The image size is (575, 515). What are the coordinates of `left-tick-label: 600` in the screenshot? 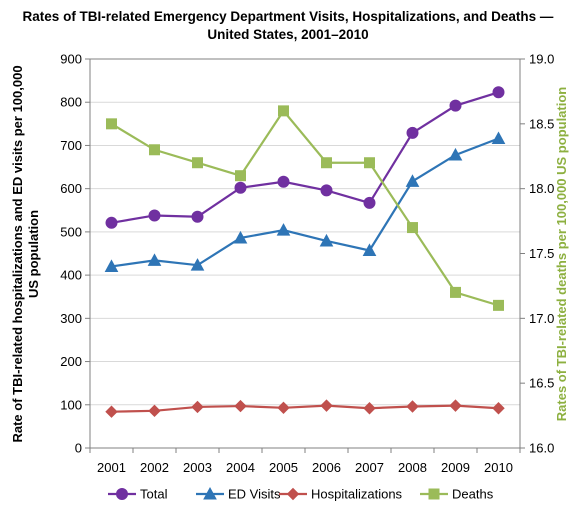 It's located at (71, 188).